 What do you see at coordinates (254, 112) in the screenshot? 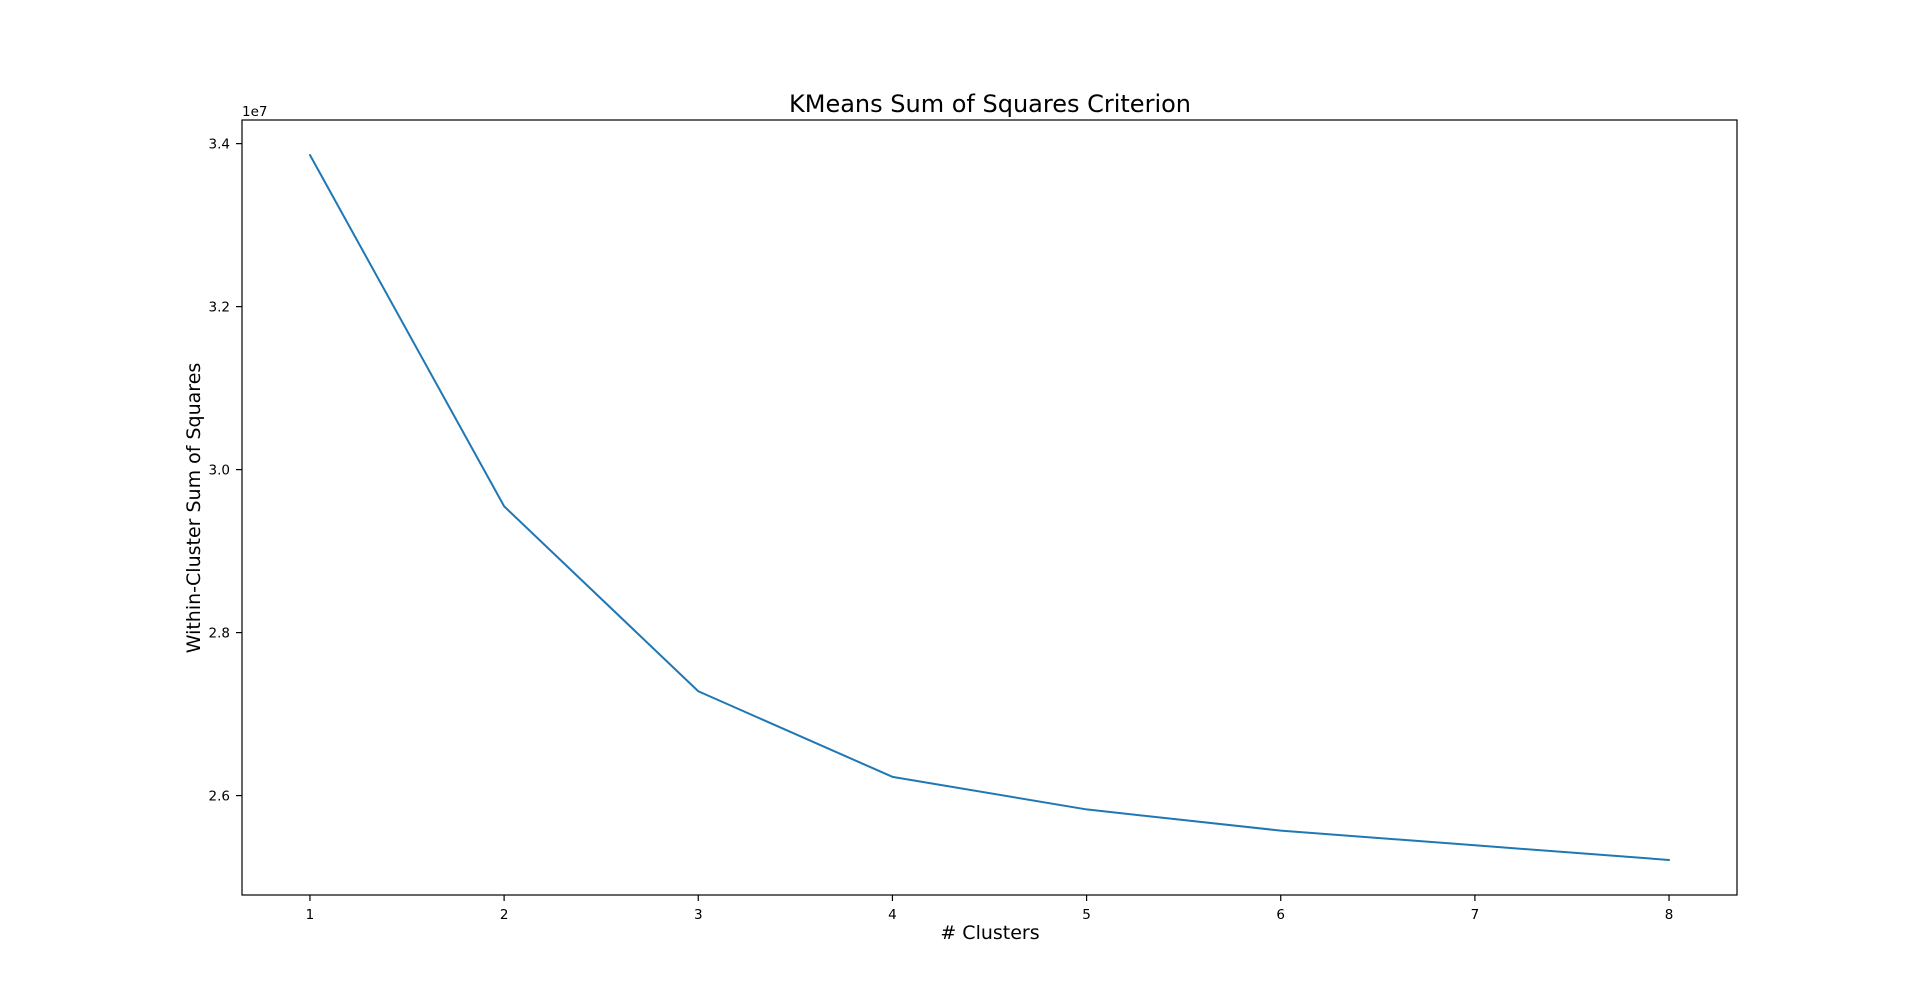
I see `y-axis-offset-label: 1e7` at bounding box center [254, 112].